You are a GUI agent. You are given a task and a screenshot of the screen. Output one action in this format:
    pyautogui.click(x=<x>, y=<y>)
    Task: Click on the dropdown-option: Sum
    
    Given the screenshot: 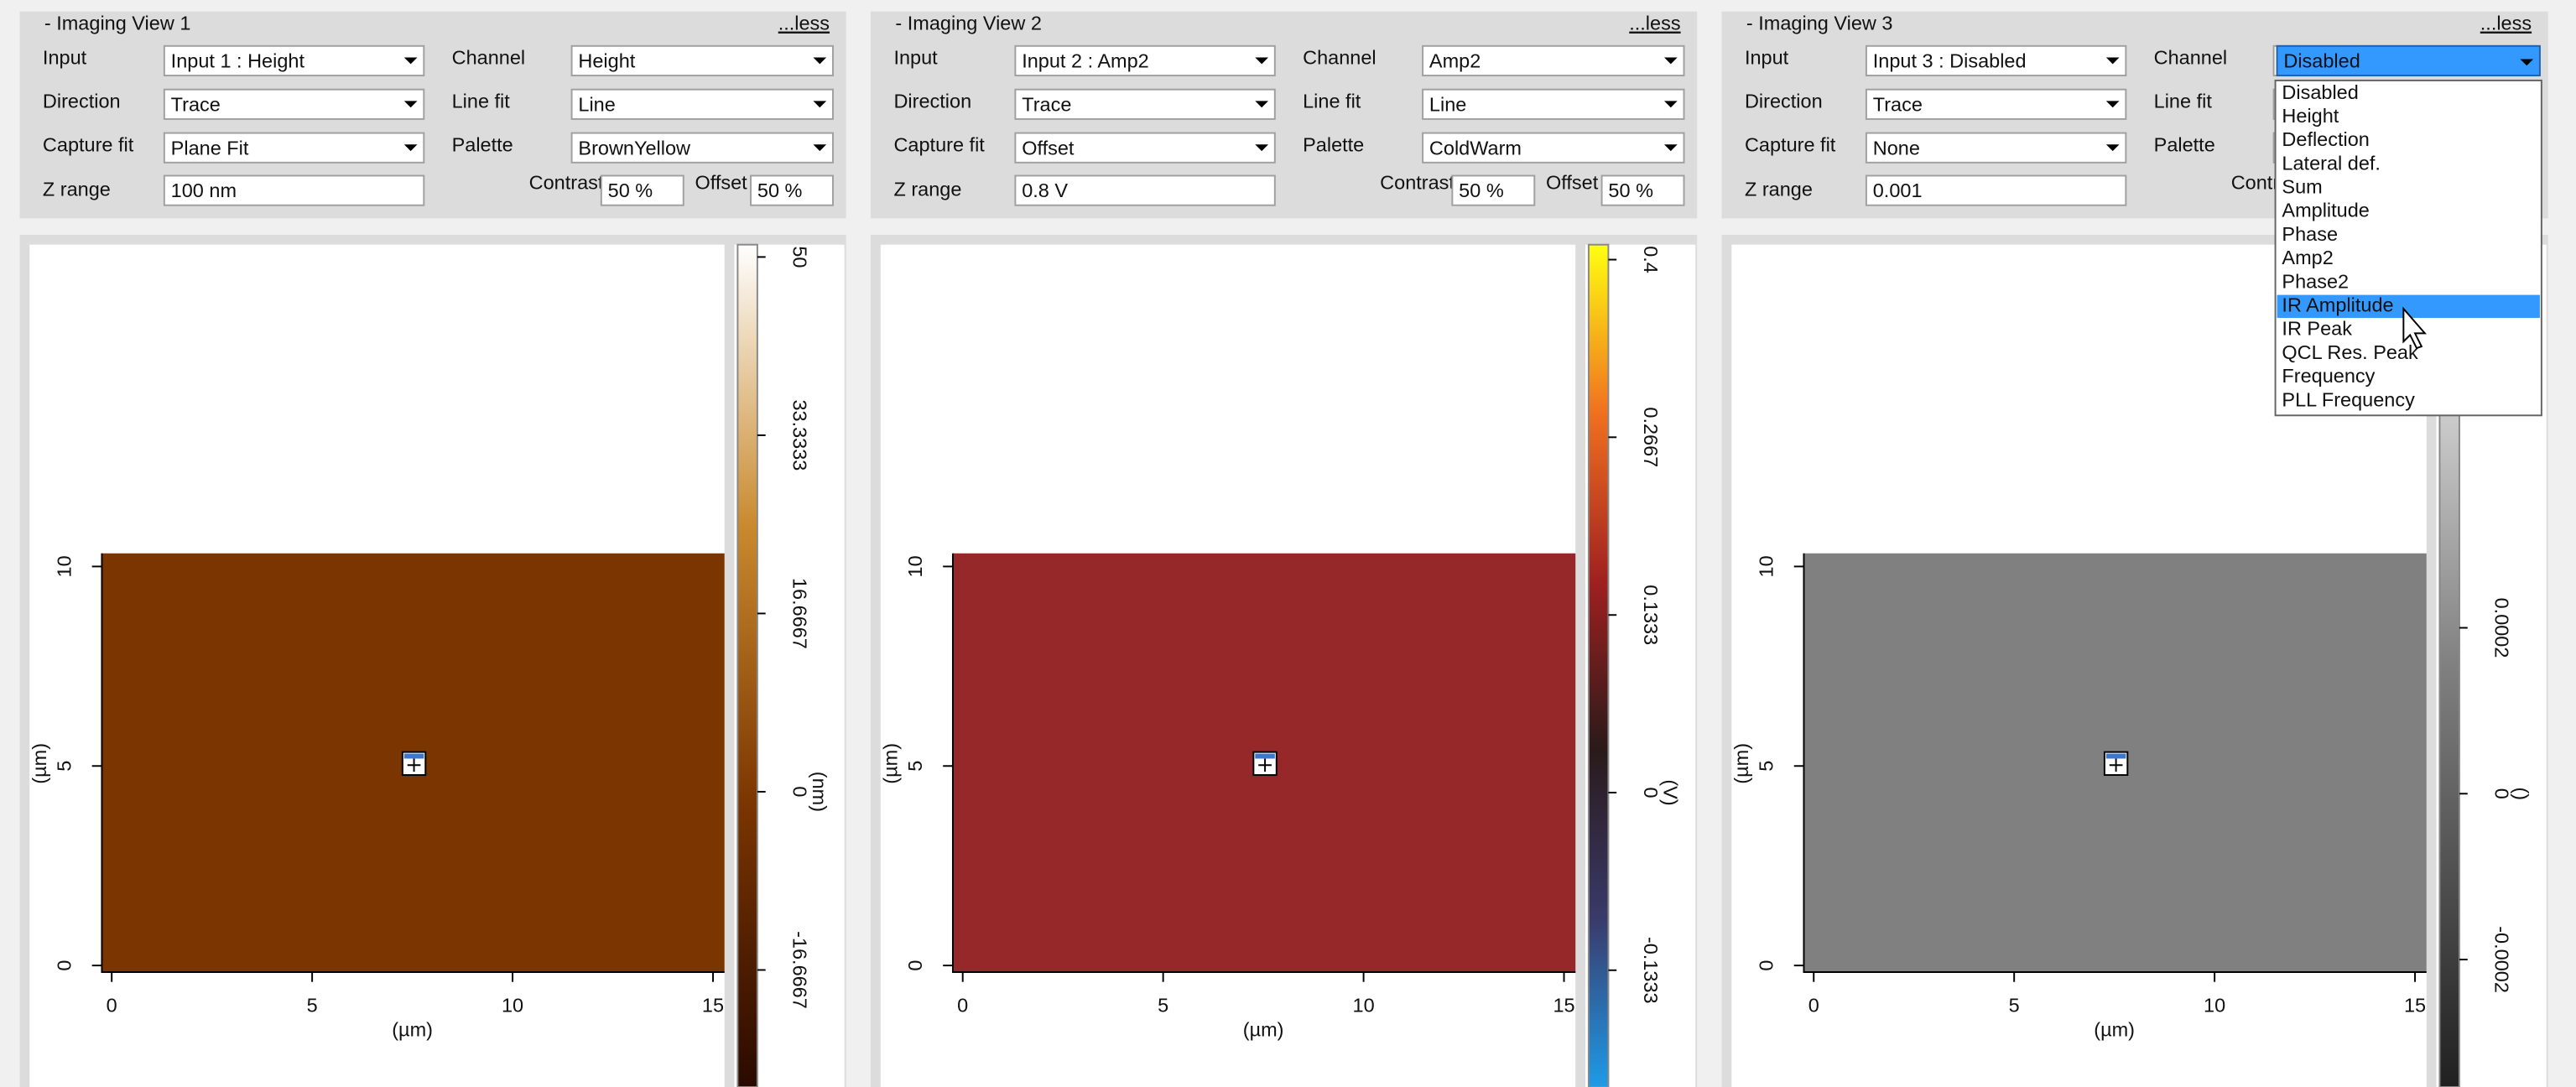 What is the action you would take?
    pyautogui.click(x=2302, y=187)
    